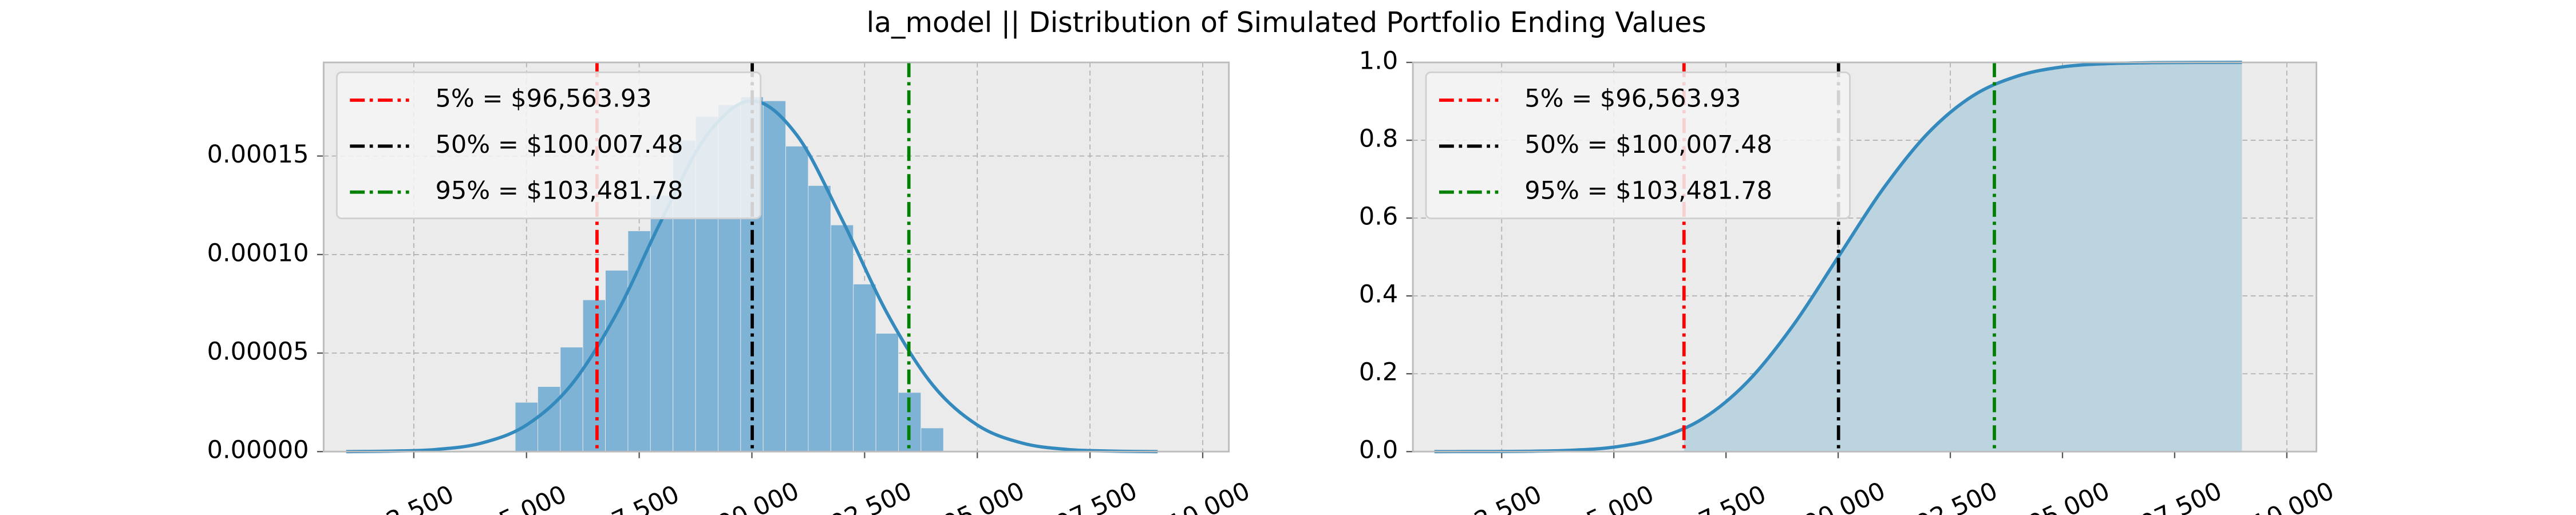 The height and width of the screenshot is (515, 2576). Describe the element at coordinates (258, 450) in the screenshot. I see `y-tick-label: 0.00000` at that location.